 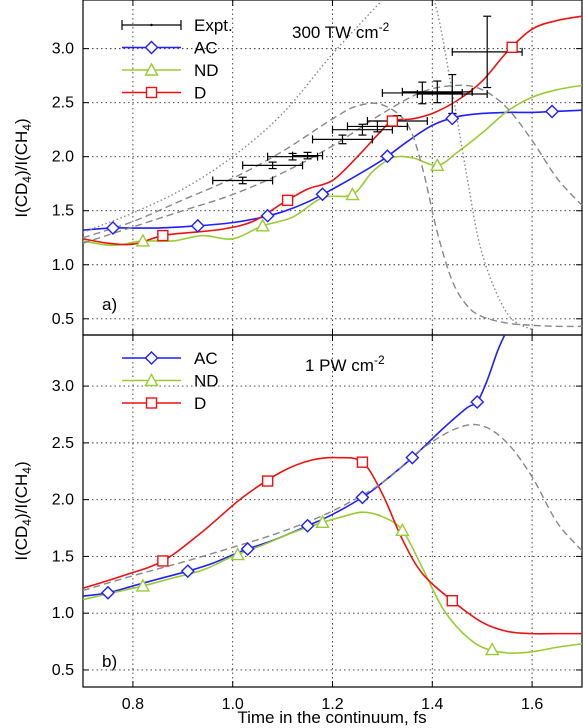 What do you see at coordinates (432, 704) in the screenshot?
I see `x-tick-label: 1.4` at bounding box center [432, 704].